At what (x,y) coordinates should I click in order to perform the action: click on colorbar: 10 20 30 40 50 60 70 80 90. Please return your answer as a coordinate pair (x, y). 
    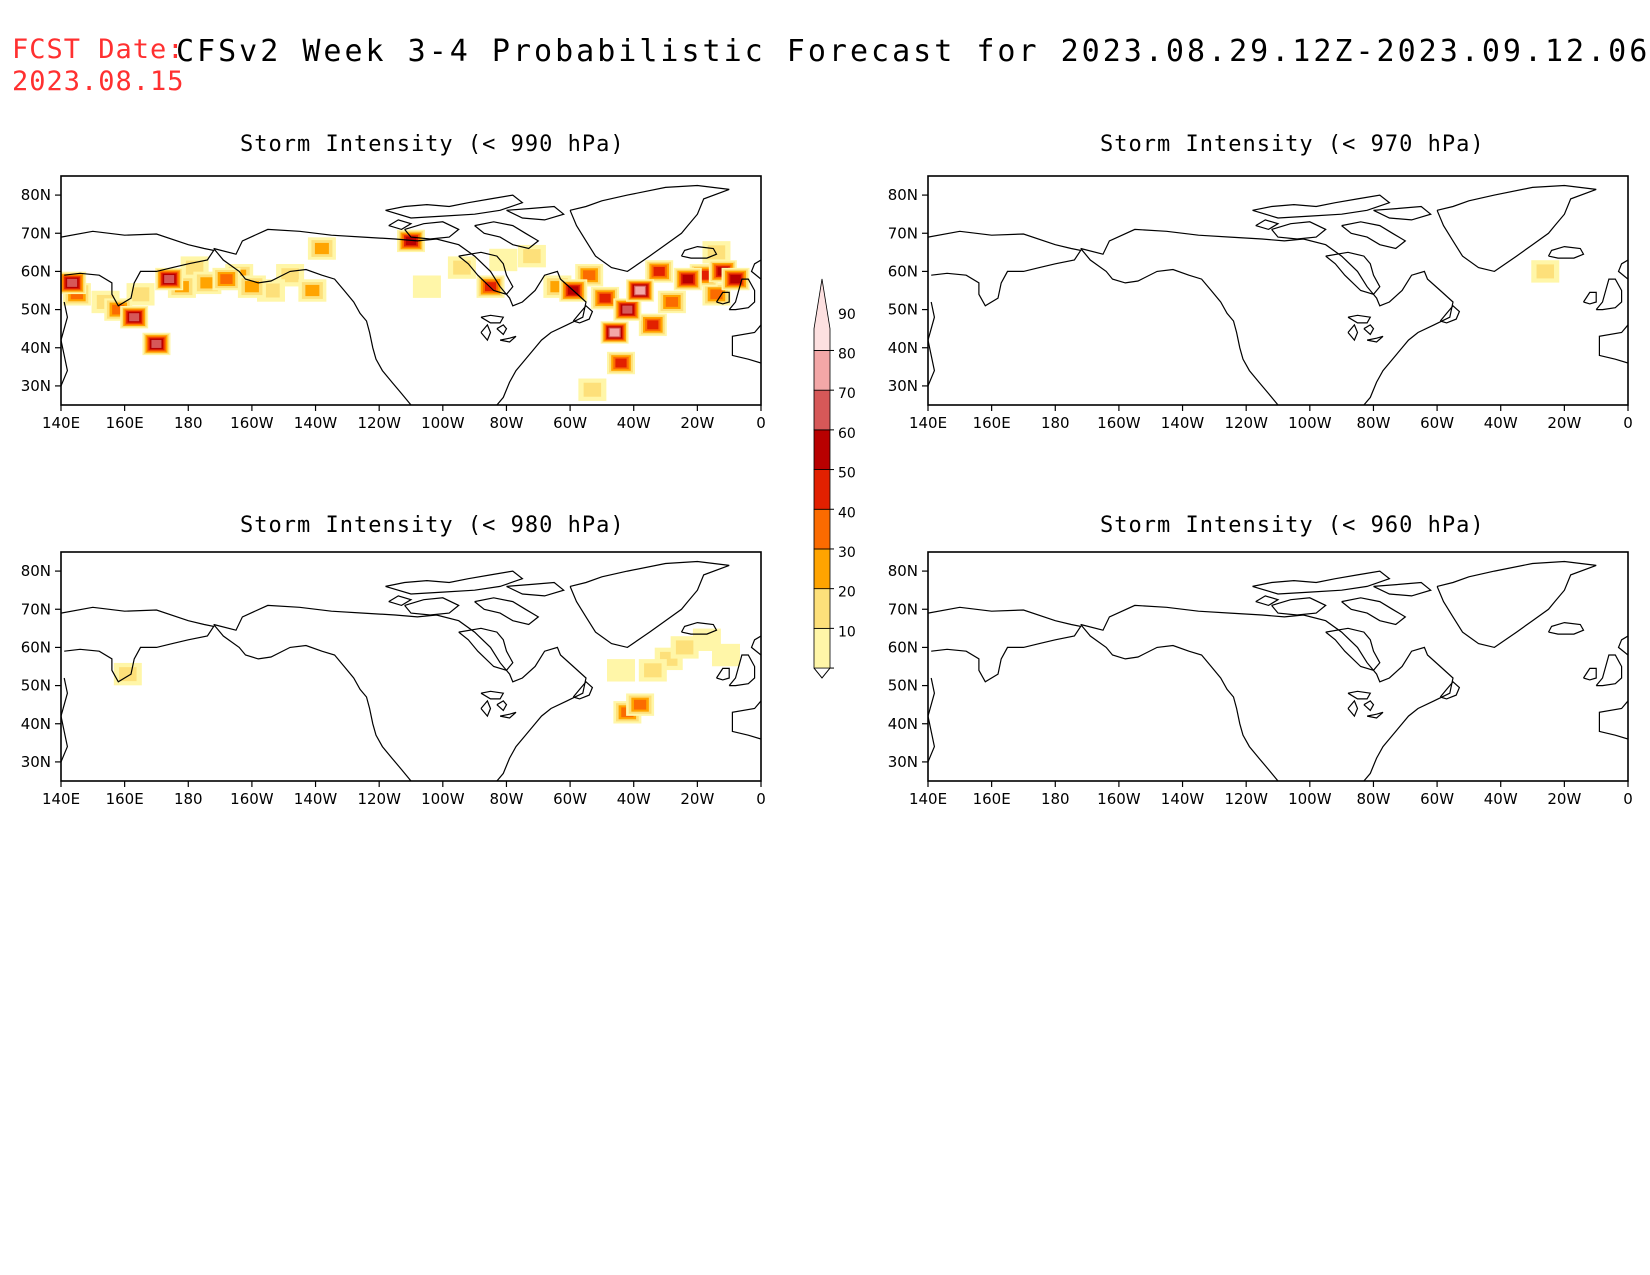
    Looking at the image, I should click on (834, 478).